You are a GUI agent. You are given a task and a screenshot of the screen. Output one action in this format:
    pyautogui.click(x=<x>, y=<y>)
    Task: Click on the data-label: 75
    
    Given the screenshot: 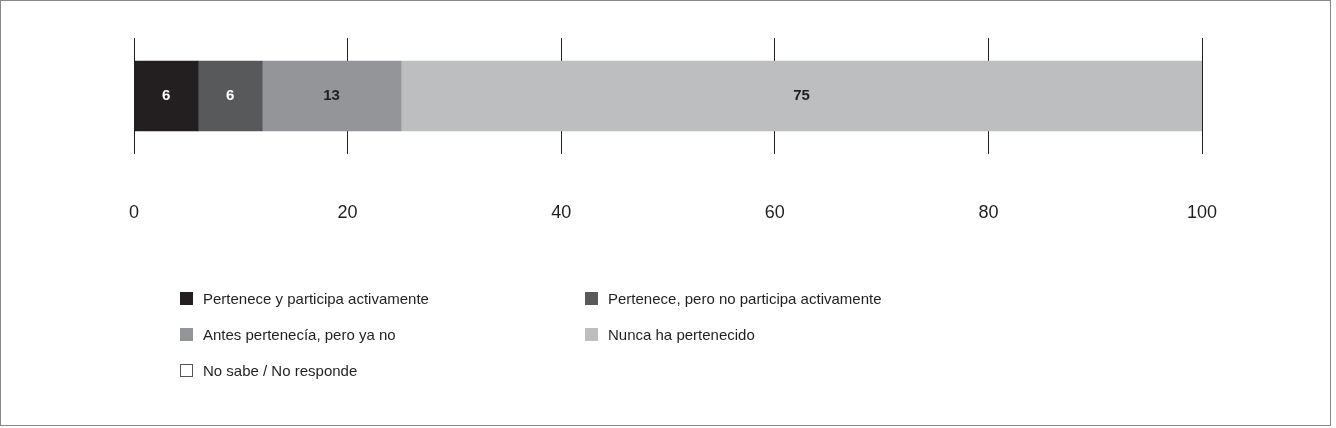 What is the action you would take?
    pyautogui.click(x=801, y=95)
    